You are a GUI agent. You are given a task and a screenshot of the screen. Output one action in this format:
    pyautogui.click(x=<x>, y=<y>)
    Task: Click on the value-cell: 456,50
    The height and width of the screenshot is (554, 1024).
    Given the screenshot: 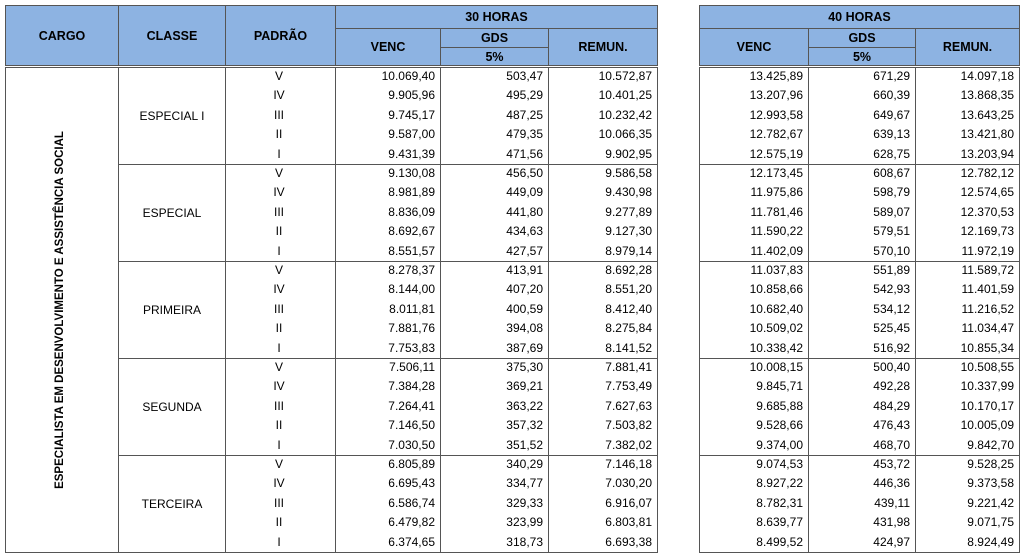 What is the action you would take?
    pyautogui.click(x=524, y=173)
    